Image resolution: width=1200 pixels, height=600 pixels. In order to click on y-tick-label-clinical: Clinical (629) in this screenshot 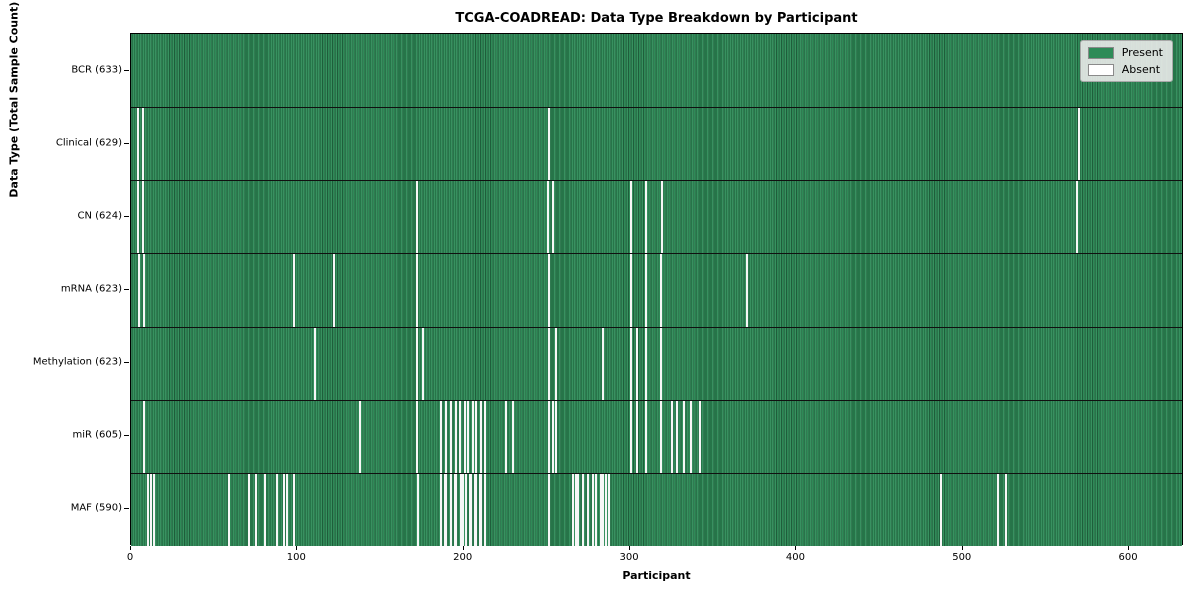, I will do `click(88, 143)`.